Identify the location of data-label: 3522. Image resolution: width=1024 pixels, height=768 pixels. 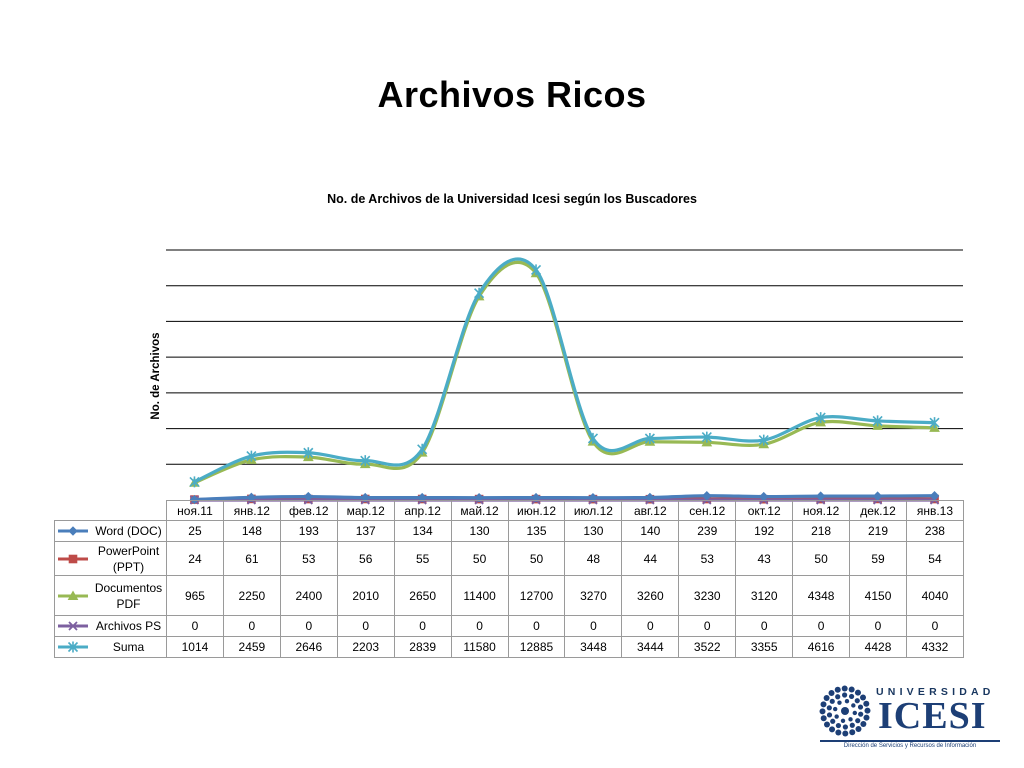
(707, 647).